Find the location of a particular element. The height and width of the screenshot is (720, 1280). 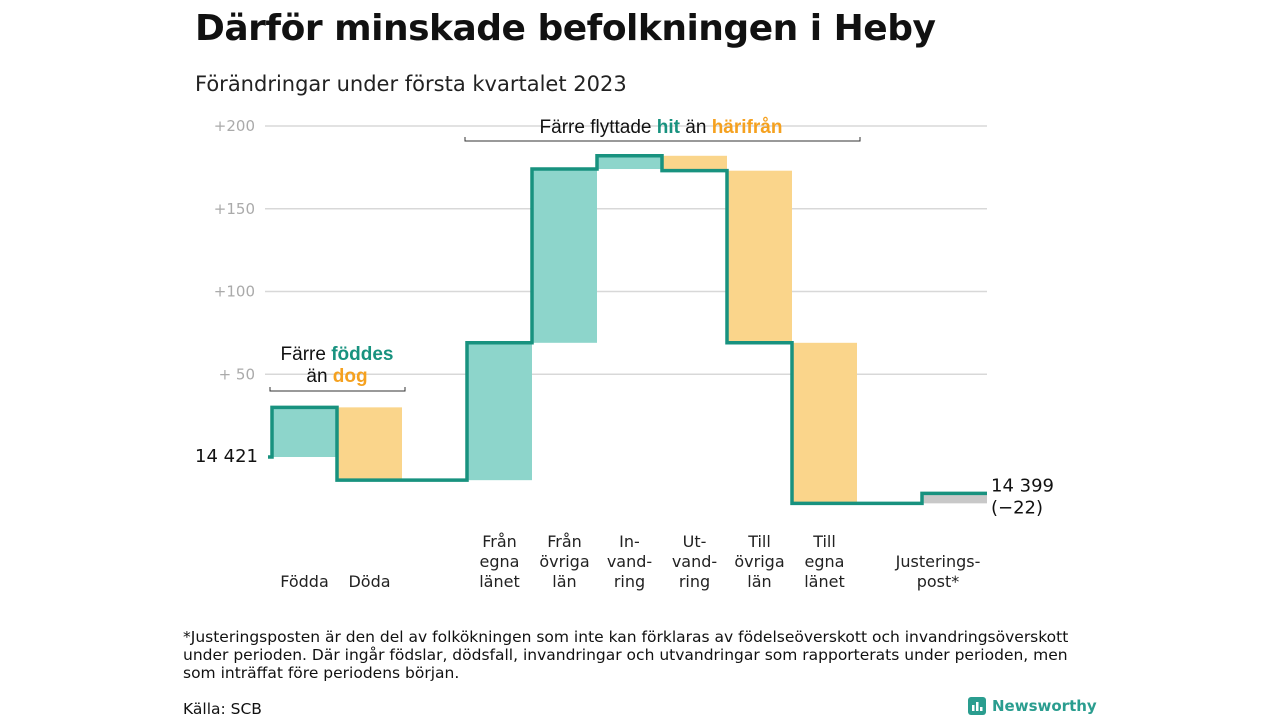

annotation-births-bracket is located at coordinates (337, 389).